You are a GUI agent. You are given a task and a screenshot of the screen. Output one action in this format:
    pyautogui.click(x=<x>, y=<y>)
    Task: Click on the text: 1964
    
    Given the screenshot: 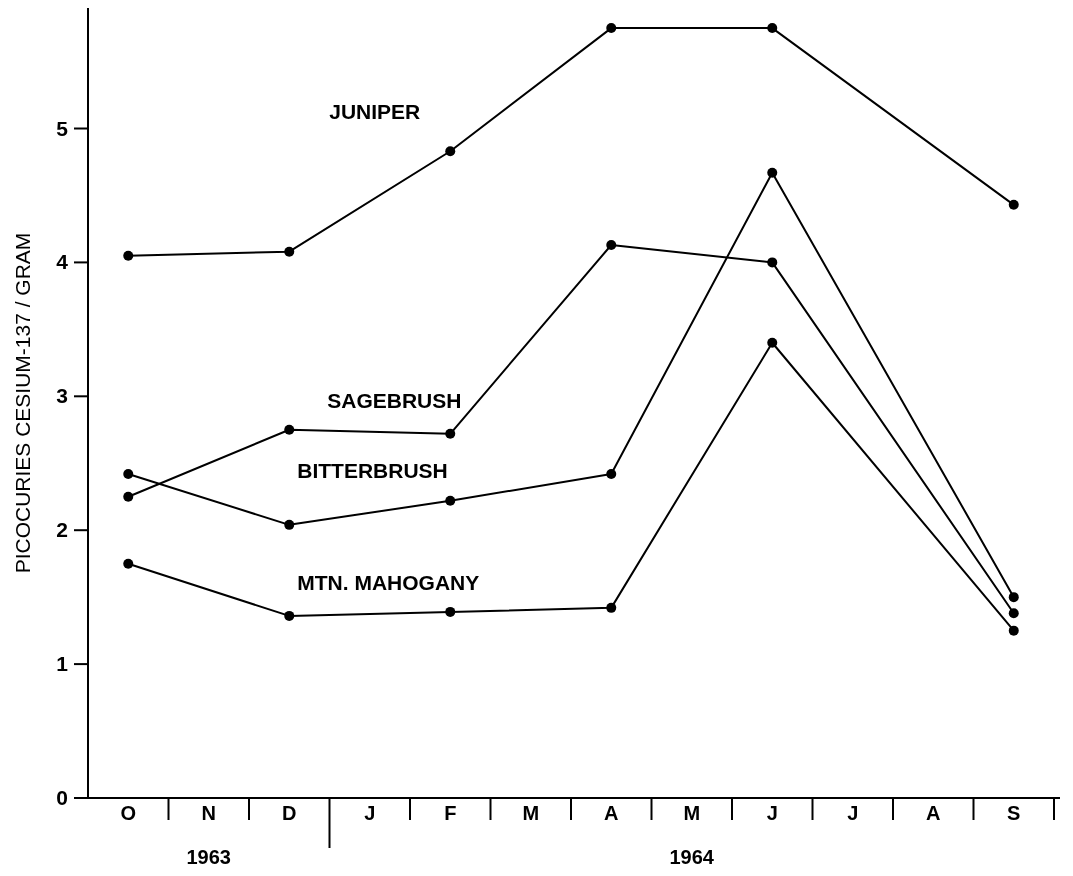 What is the action you would take?
    pyautogui.click(x=692, y=857)
    